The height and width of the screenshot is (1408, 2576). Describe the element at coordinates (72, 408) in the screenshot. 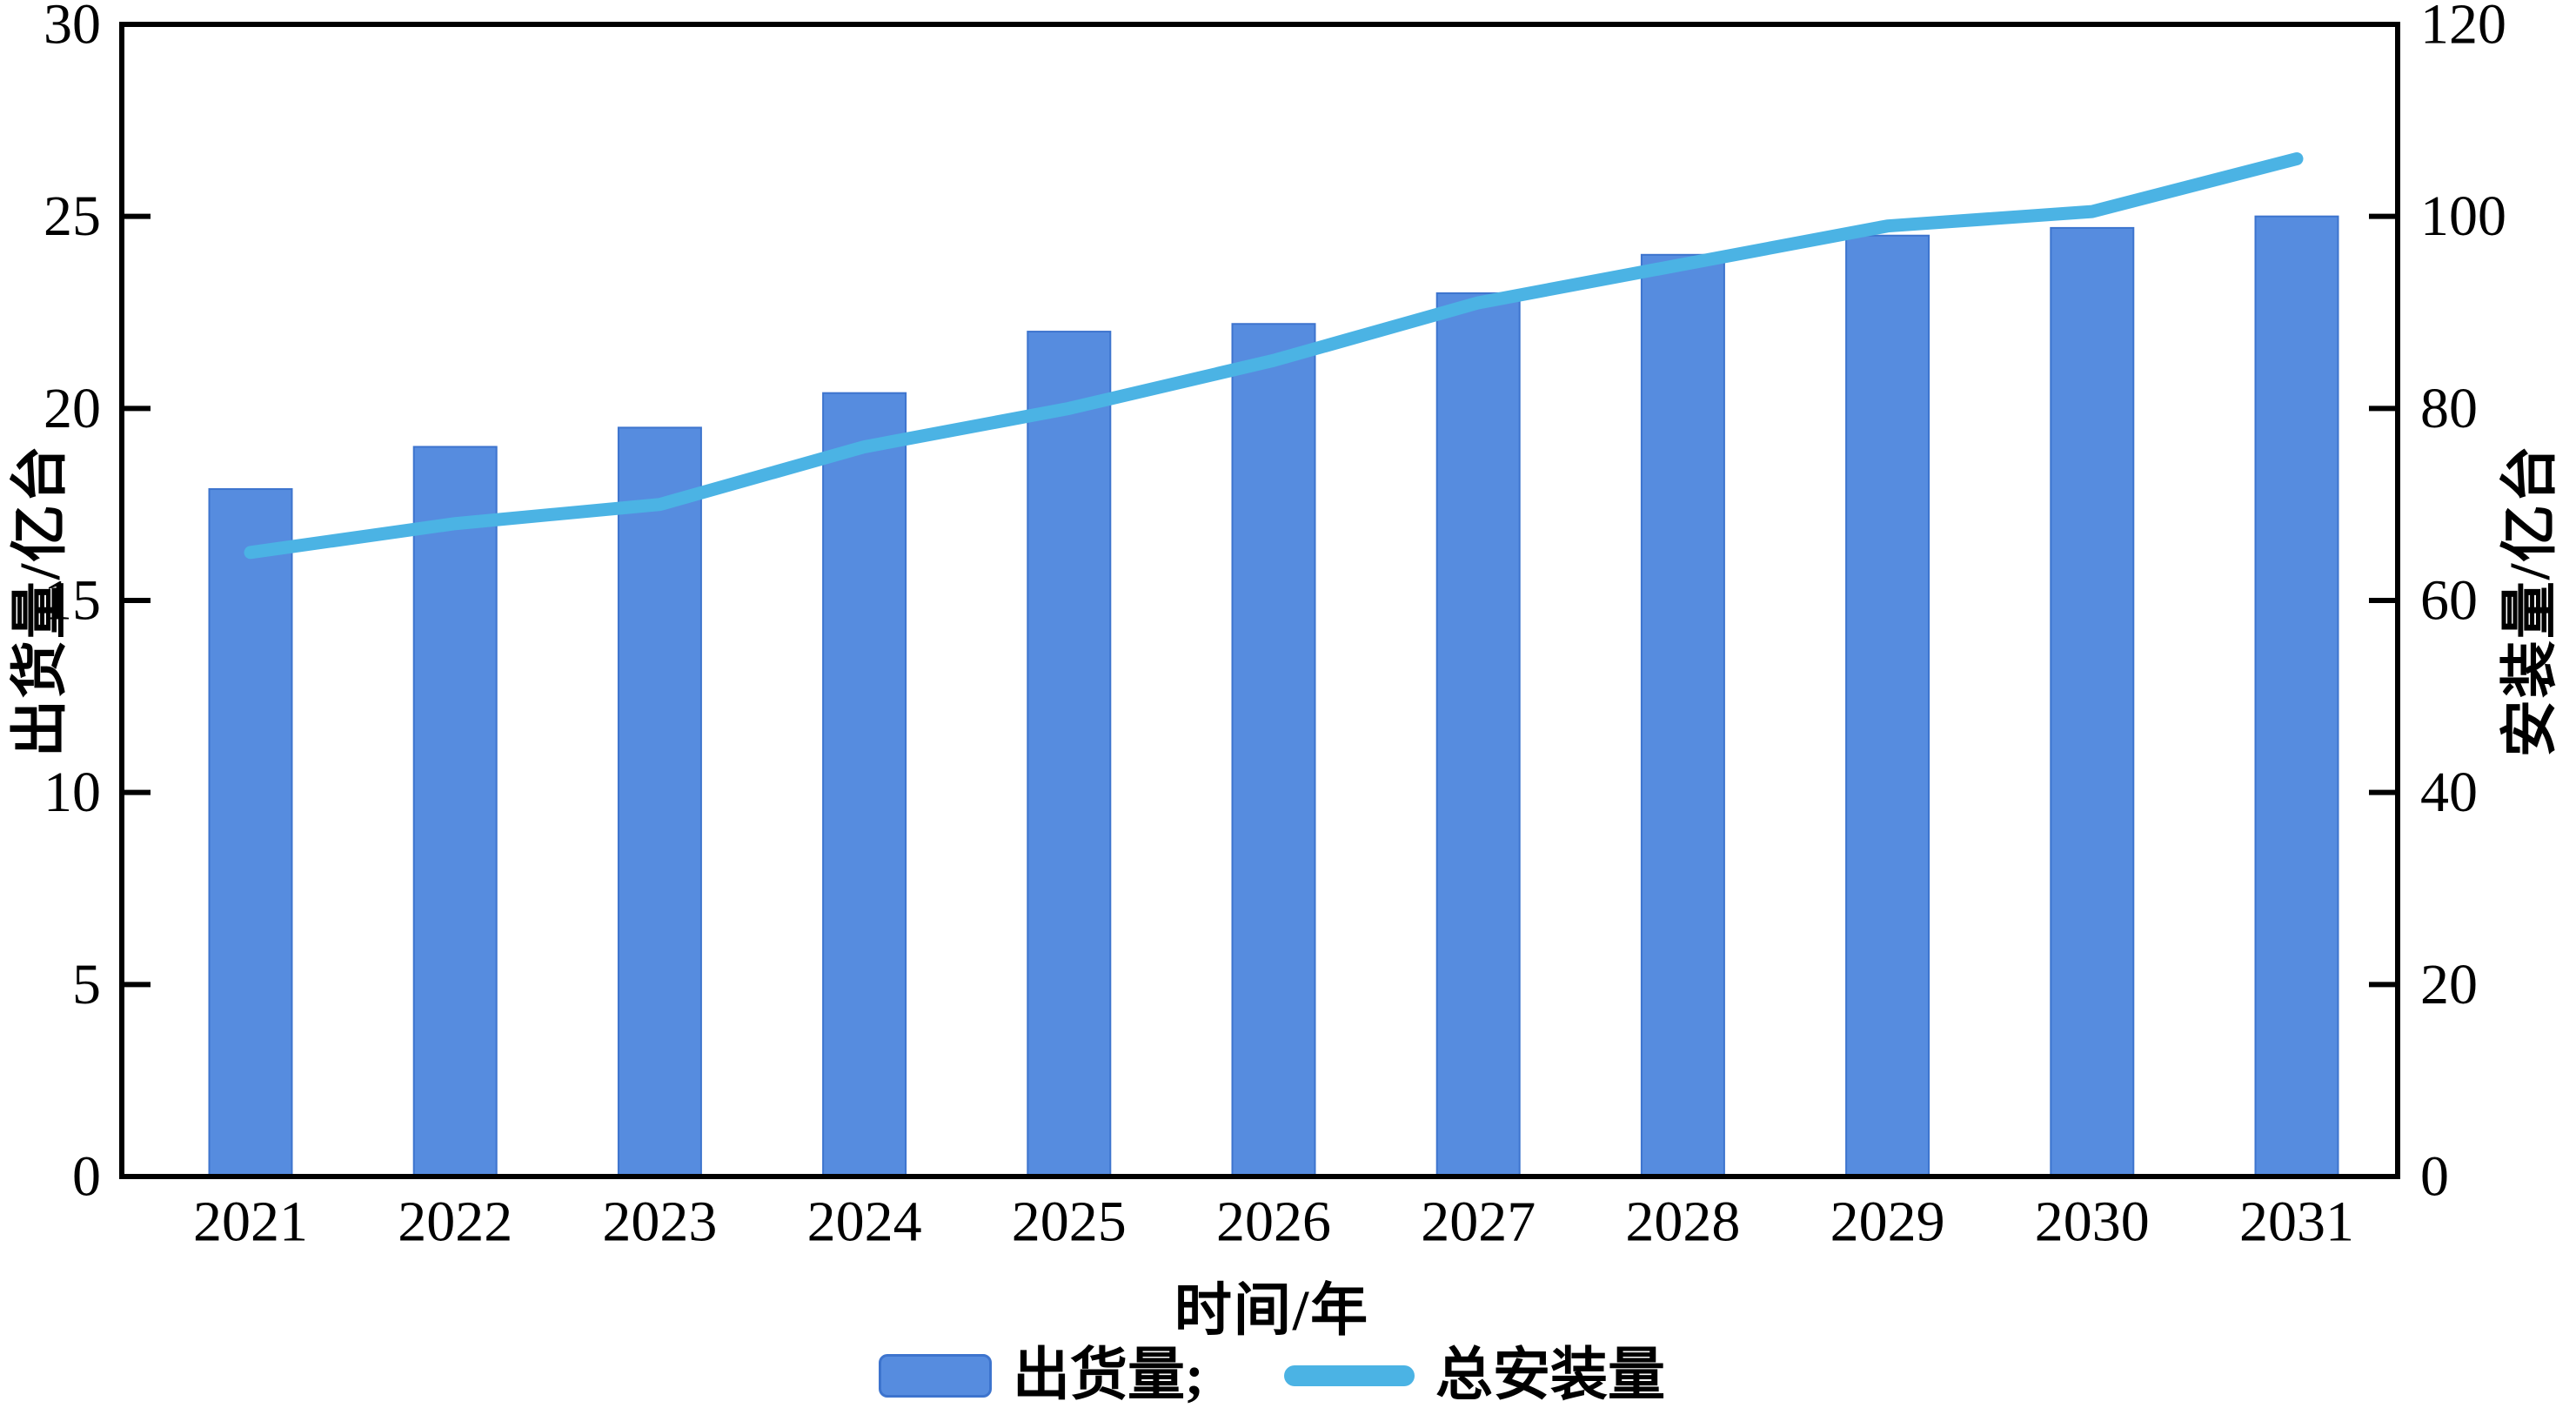

I see `left-tick-label-20: 20` at that location.